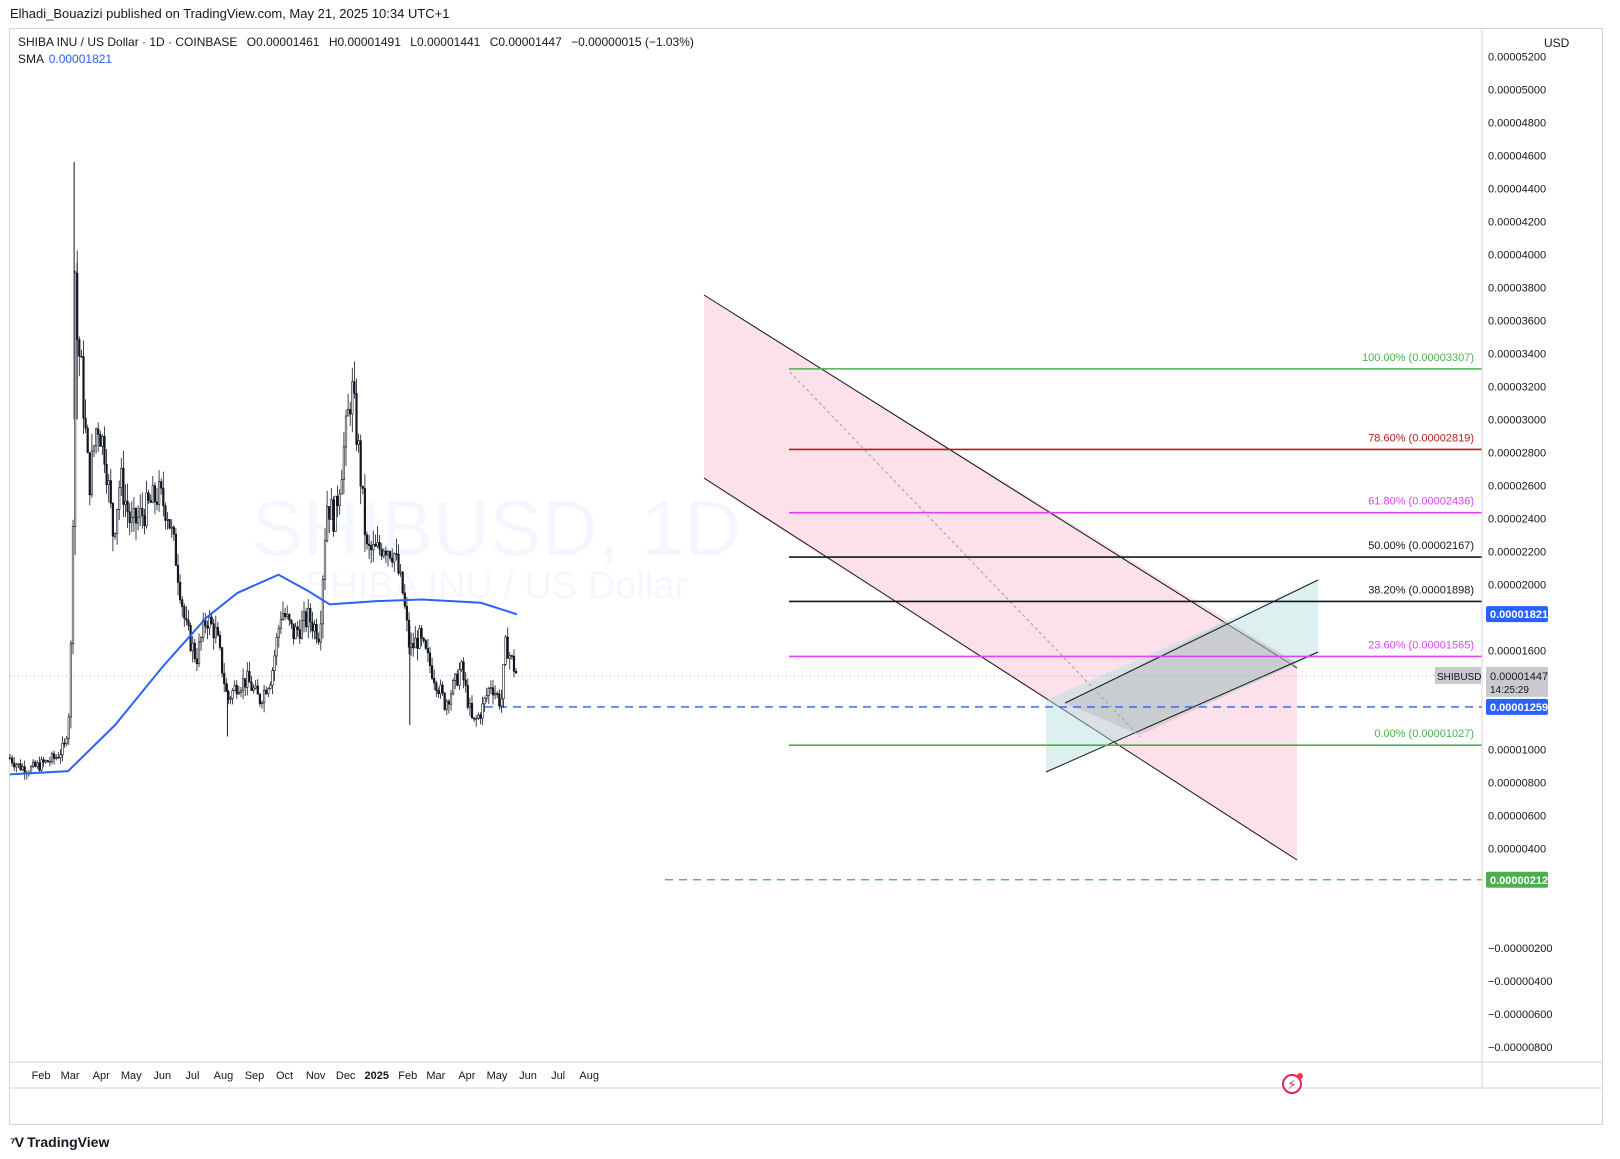  Describe the element at coordinates (1182, 712) in the screenshot. I see `wedge-lower-line` at that location.